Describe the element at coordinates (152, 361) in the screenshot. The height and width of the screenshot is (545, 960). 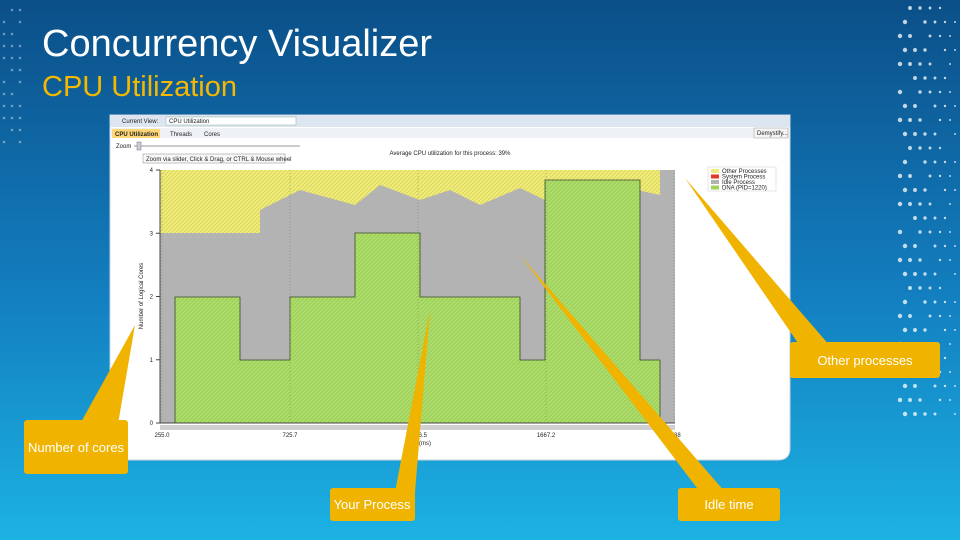
I see `y-tick-label: 1` at that location.